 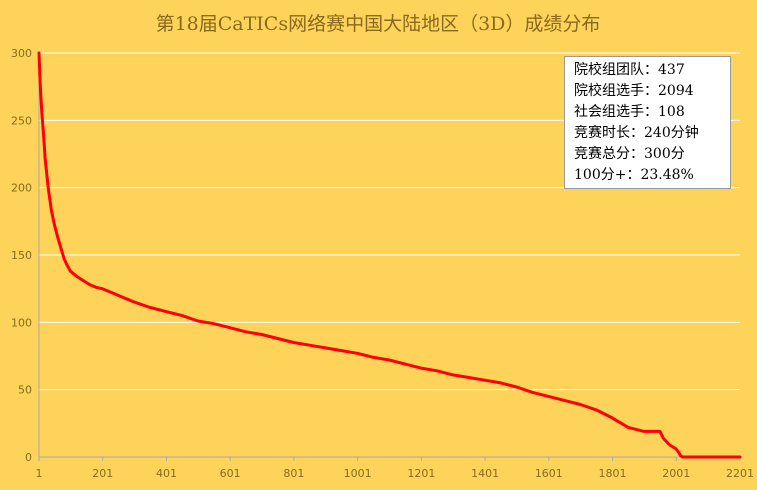 I want to click on x-tick-label-2201: 2201, so click(x=740, y=473).